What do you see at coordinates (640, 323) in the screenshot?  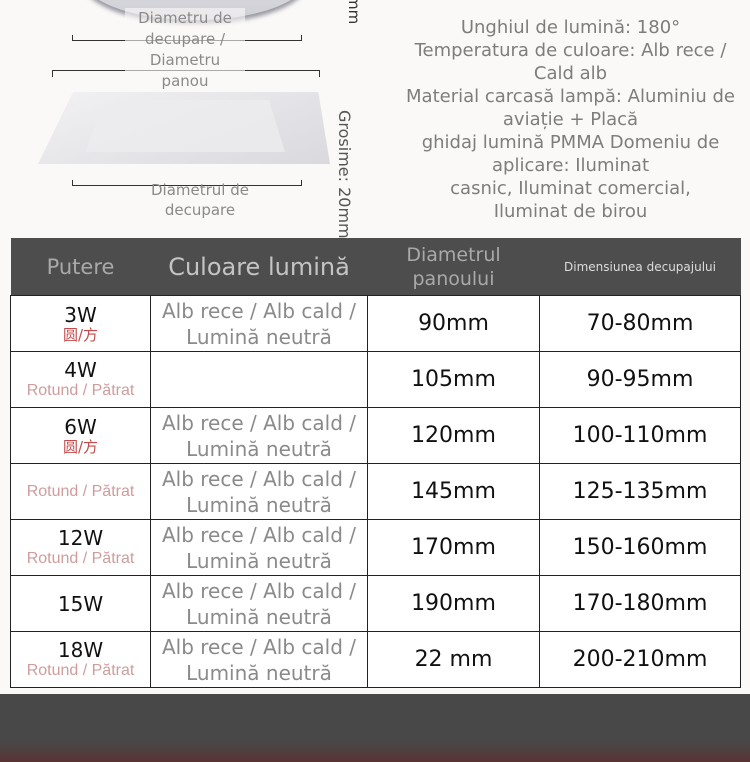 I see `cutout-size-cell: 70-80mm` at bounding box center [640, 323].